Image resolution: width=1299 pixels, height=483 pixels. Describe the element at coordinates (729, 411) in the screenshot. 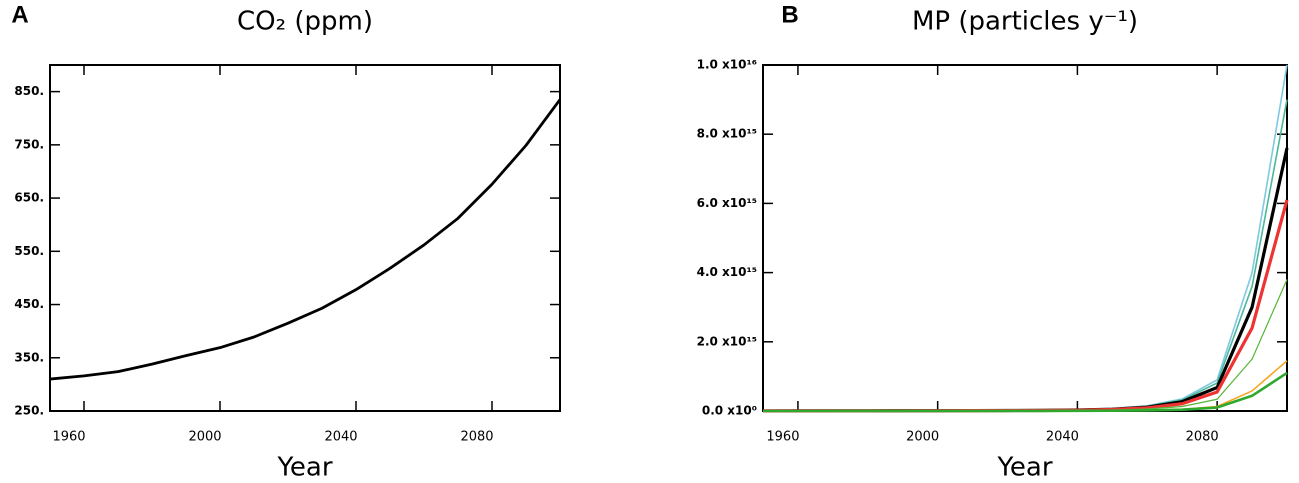

I see `y-tick-label: 0.0 x10⁰` at that location.